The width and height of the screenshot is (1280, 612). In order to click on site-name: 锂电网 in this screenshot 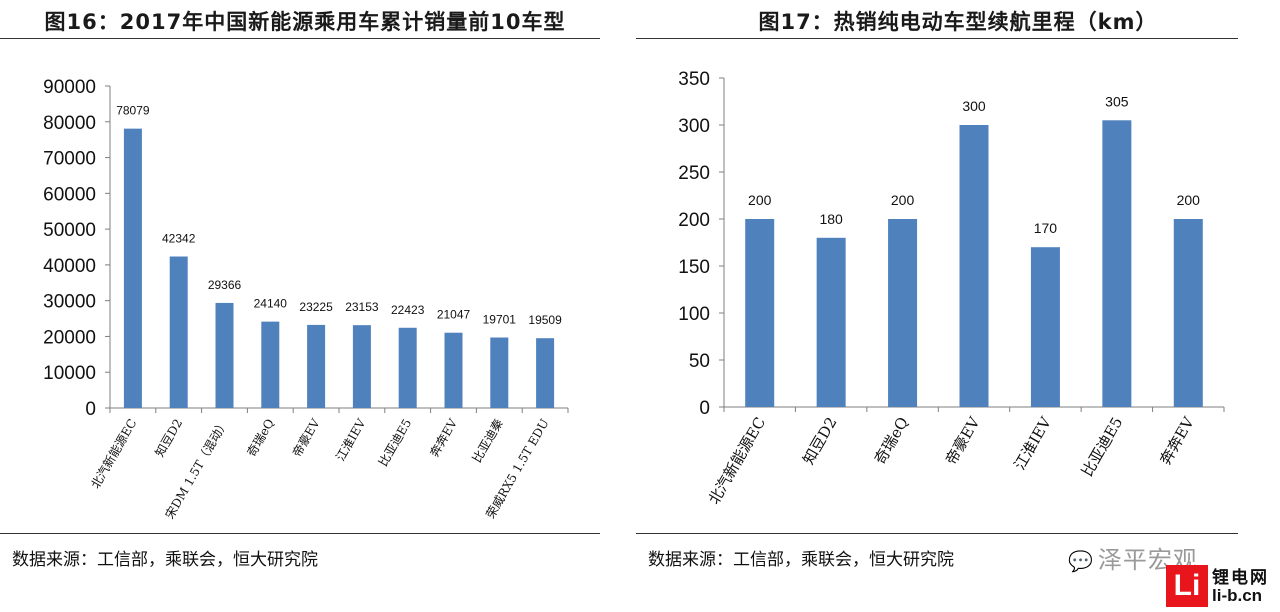, I will do `click(1240, 578)`.